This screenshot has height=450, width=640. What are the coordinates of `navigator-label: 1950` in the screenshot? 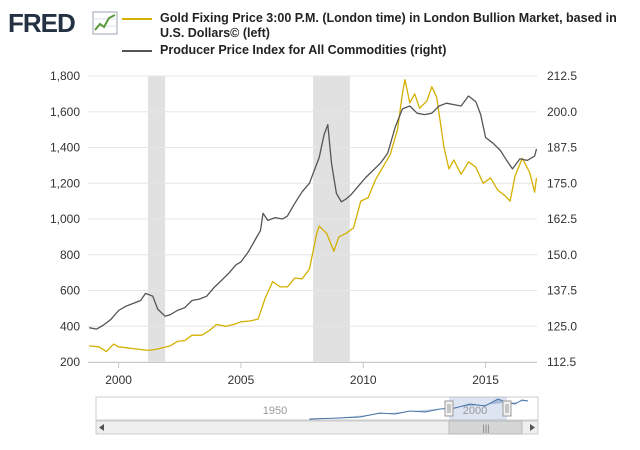 It's located at (275, 411).